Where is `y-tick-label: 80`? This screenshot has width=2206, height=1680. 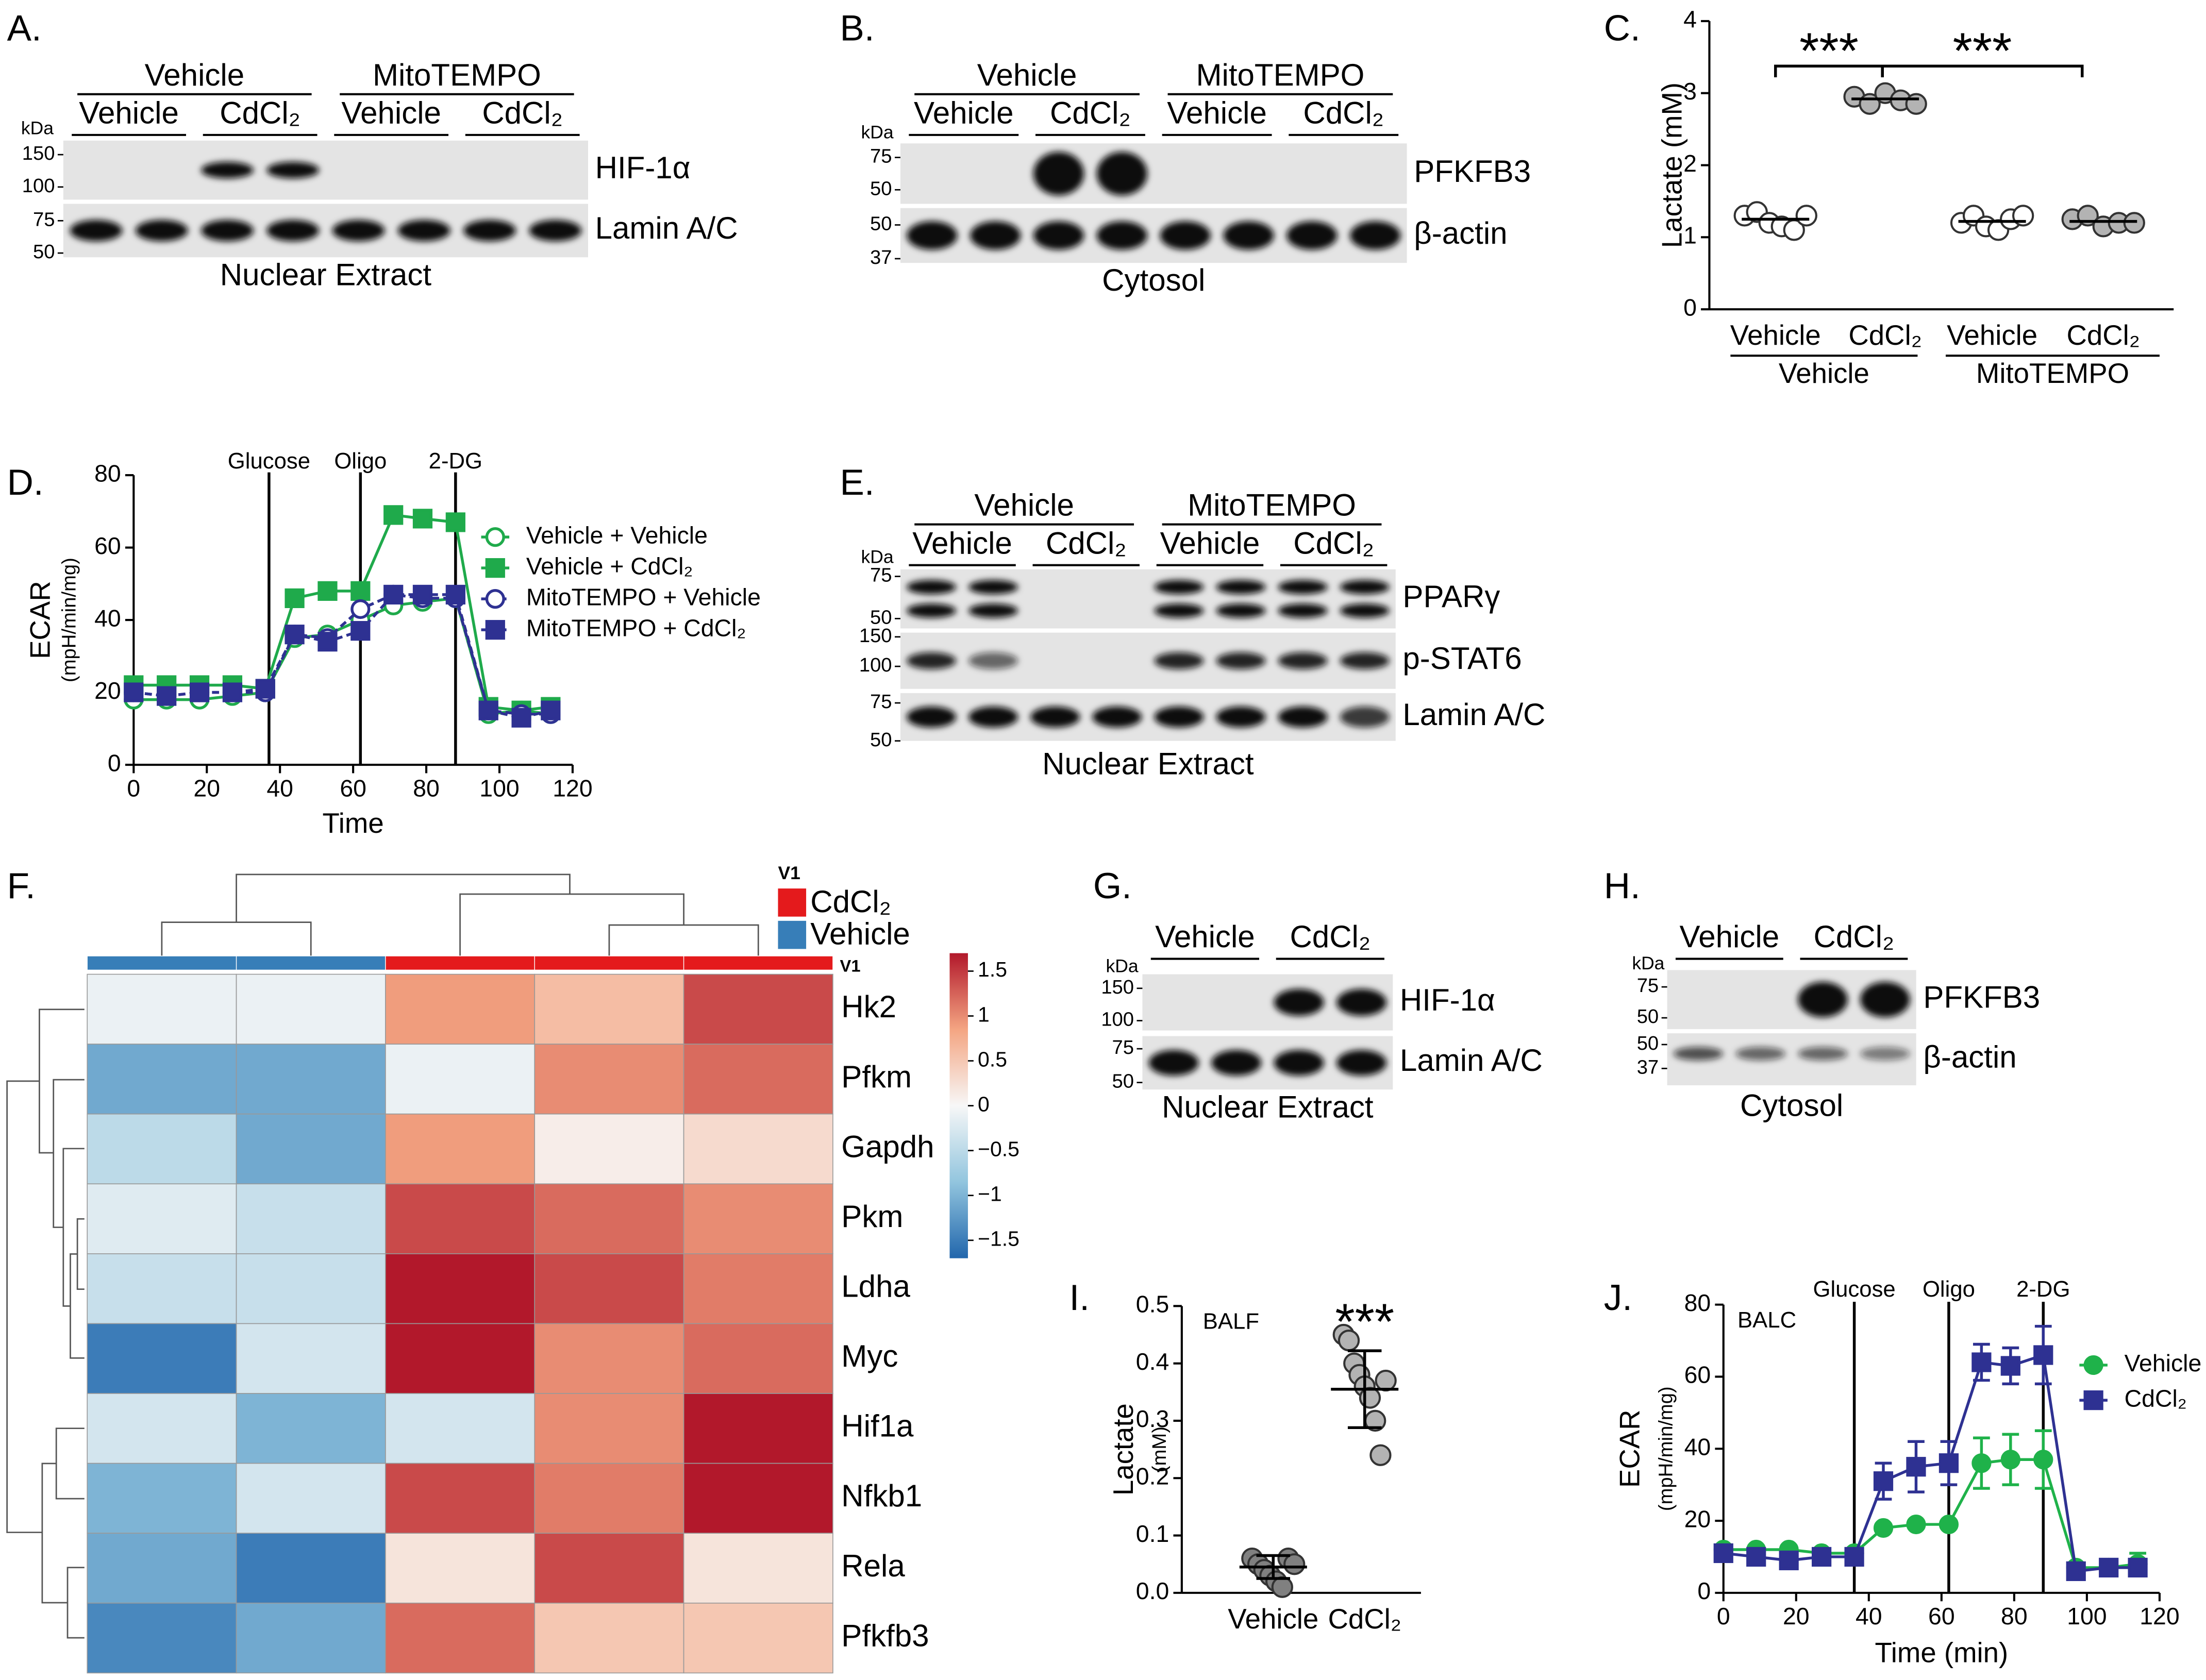 y-tick-label: 80 is located at coordinates (107, 473).